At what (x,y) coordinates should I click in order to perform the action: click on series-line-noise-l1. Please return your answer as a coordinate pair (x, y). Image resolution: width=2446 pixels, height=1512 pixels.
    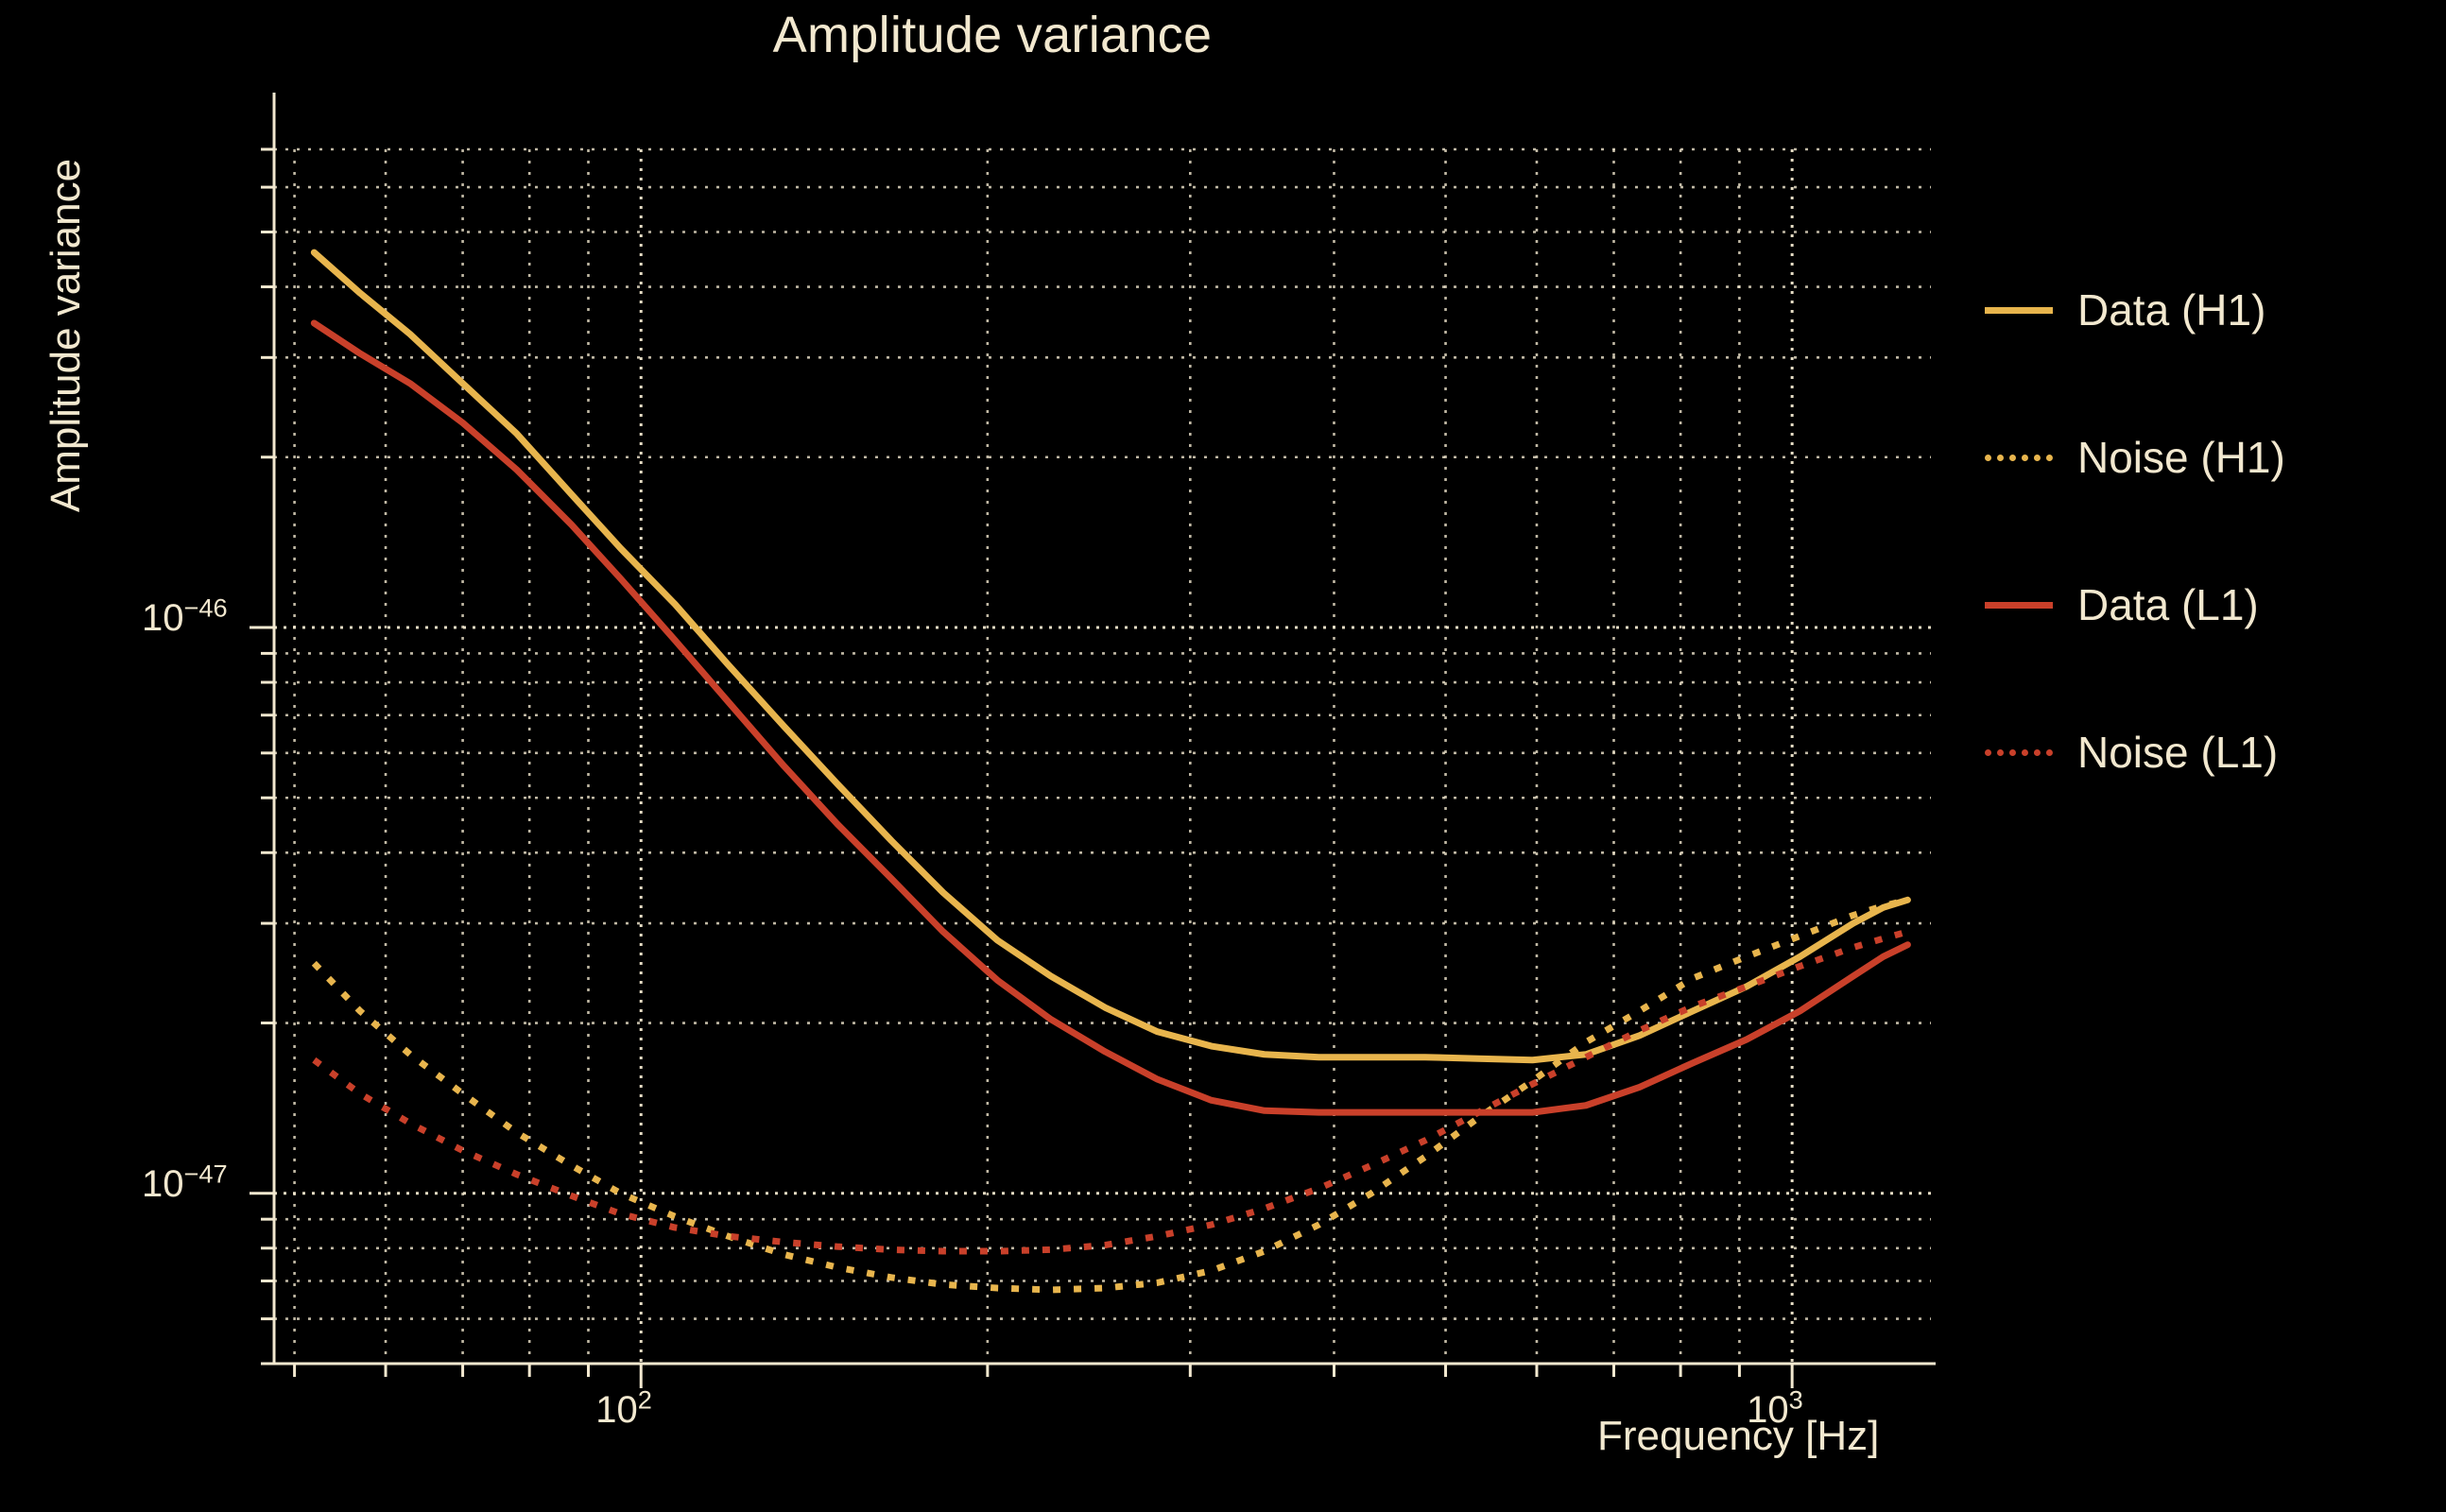
    Looking at the image, I should click on (1110, 1091).